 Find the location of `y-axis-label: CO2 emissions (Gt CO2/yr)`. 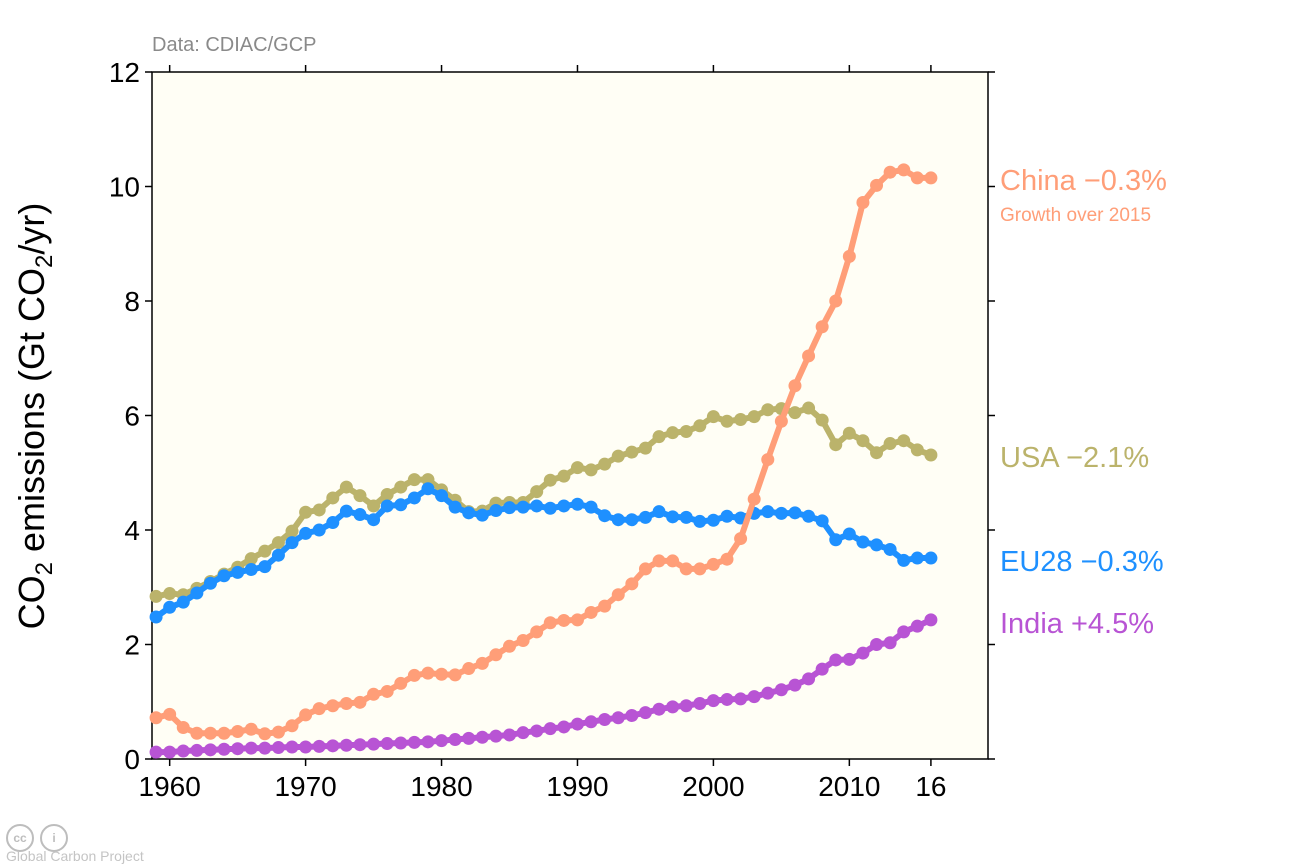

y-axis-label: CO2 emissions (Gt CO2/yr) is located at coordinates (34, 416).